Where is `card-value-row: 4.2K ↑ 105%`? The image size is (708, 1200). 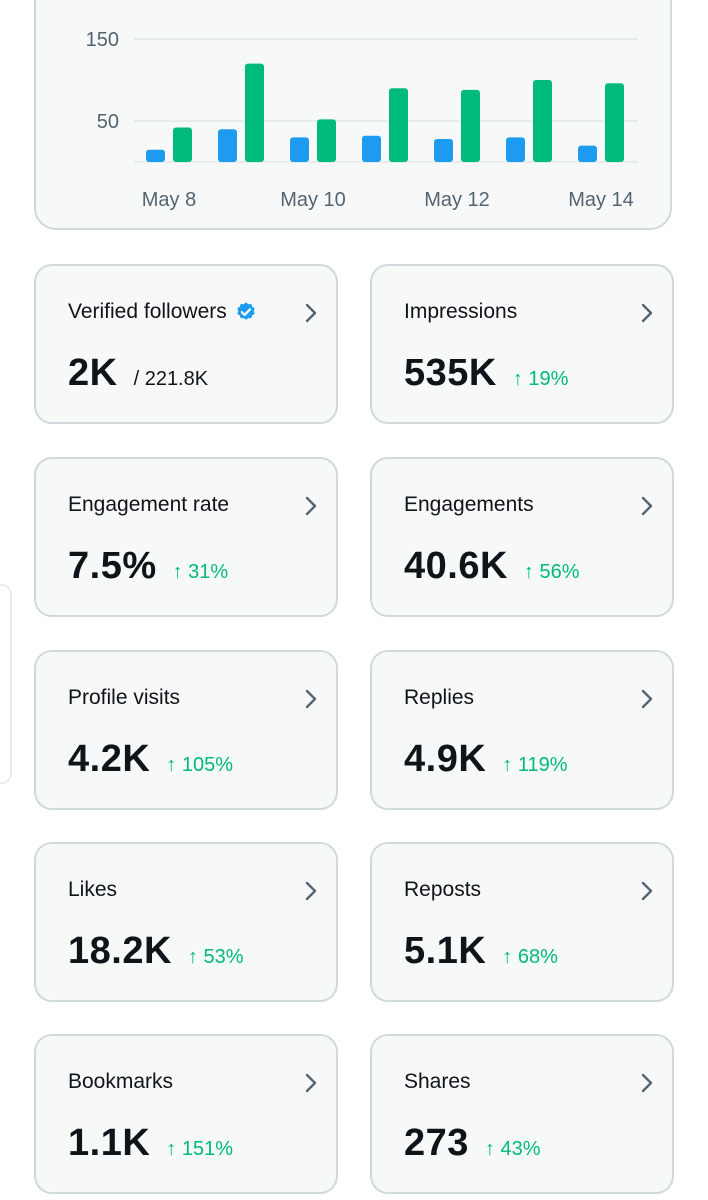
card-value-row: 4.2K ↑ 105% is located at coordinates (150, 759).